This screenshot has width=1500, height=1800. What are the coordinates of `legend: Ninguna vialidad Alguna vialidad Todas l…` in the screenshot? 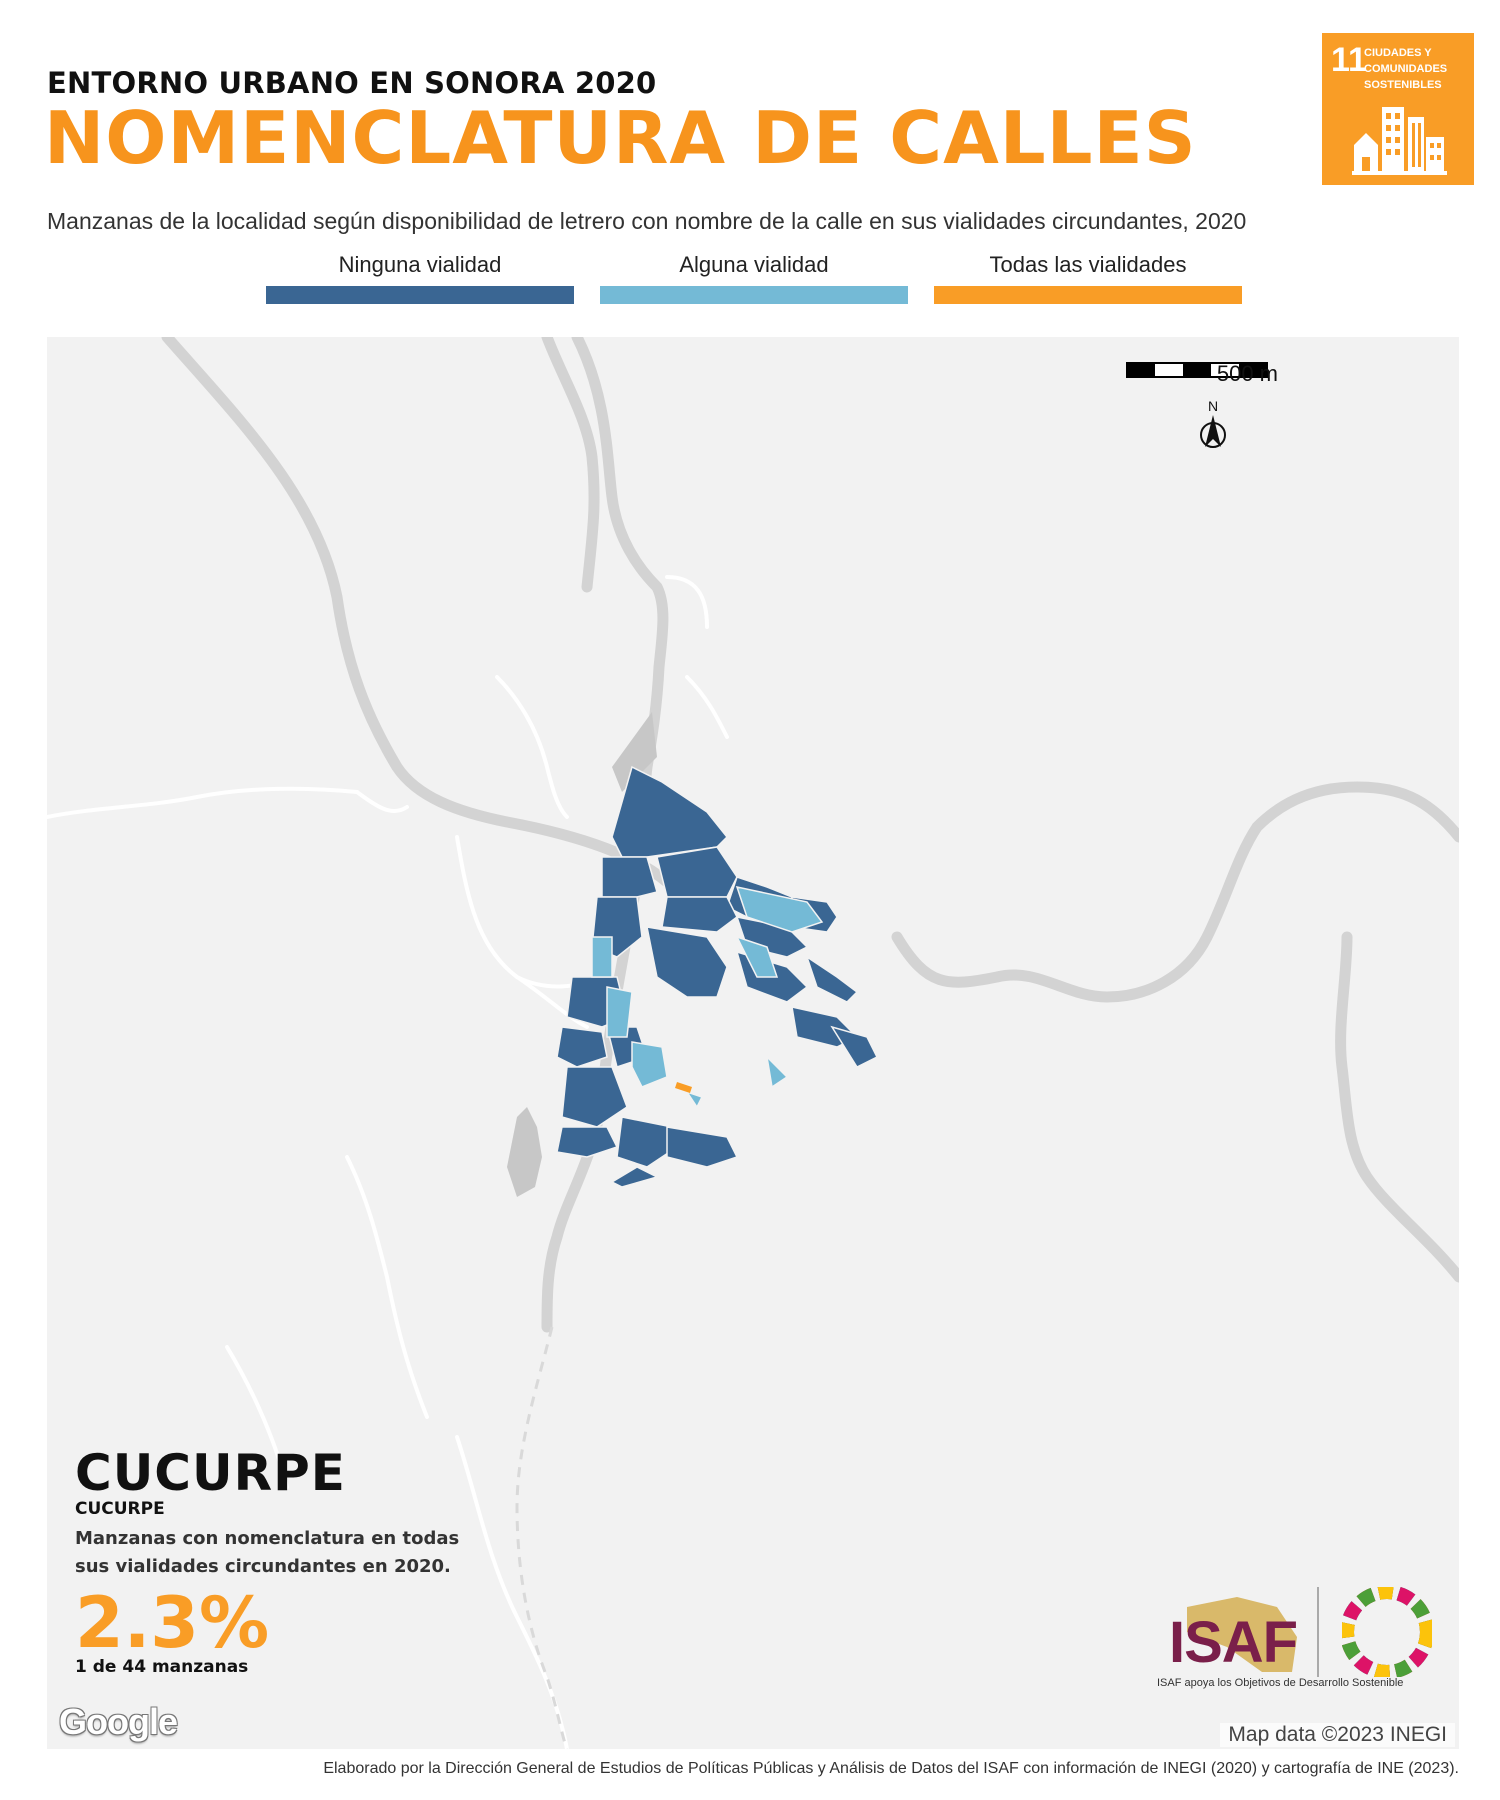 It's located at (754, 281).